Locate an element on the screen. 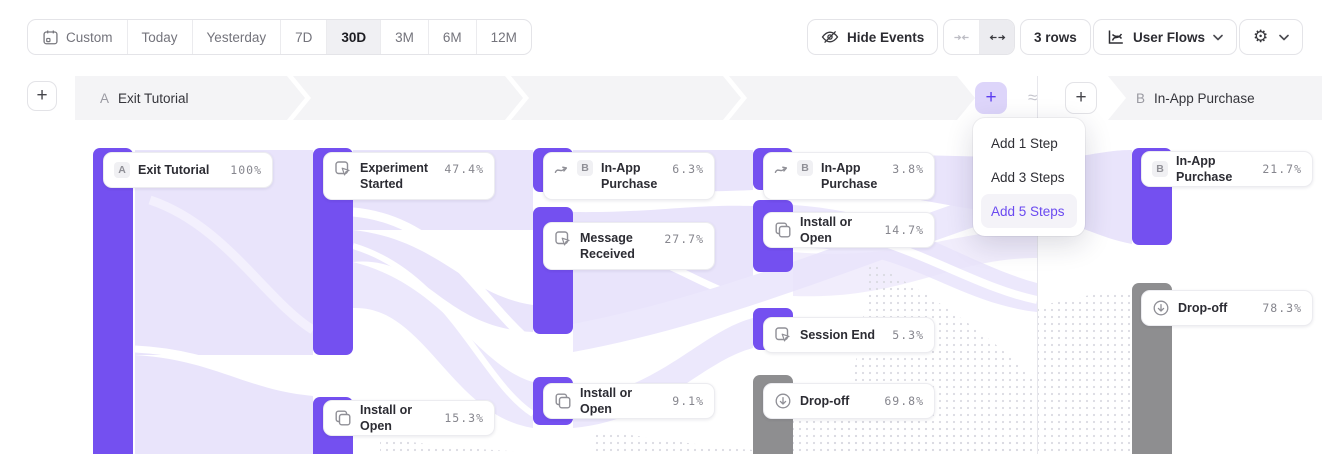  flow-b-segment: B In-App Purchase is located at coordinates (1215, 98).